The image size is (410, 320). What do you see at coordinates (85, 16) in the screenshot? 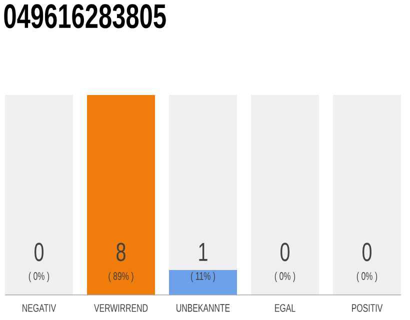
I see `chart-title: 049616283805` at bounding box center [85, 16].